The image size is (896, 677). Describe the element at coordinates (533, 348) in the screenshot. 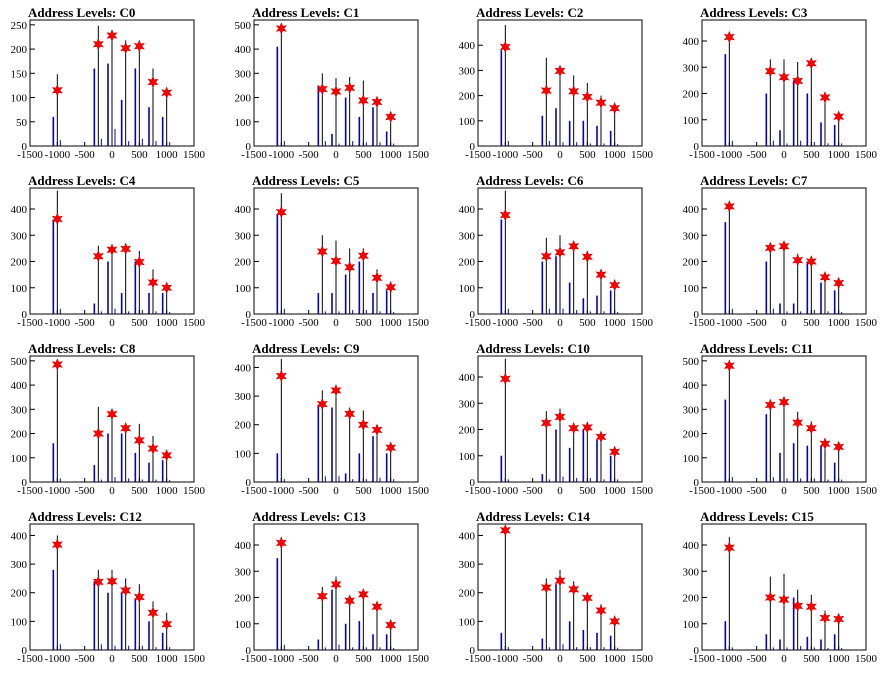

I see `chart-title: Address Levels: C10` at that location.